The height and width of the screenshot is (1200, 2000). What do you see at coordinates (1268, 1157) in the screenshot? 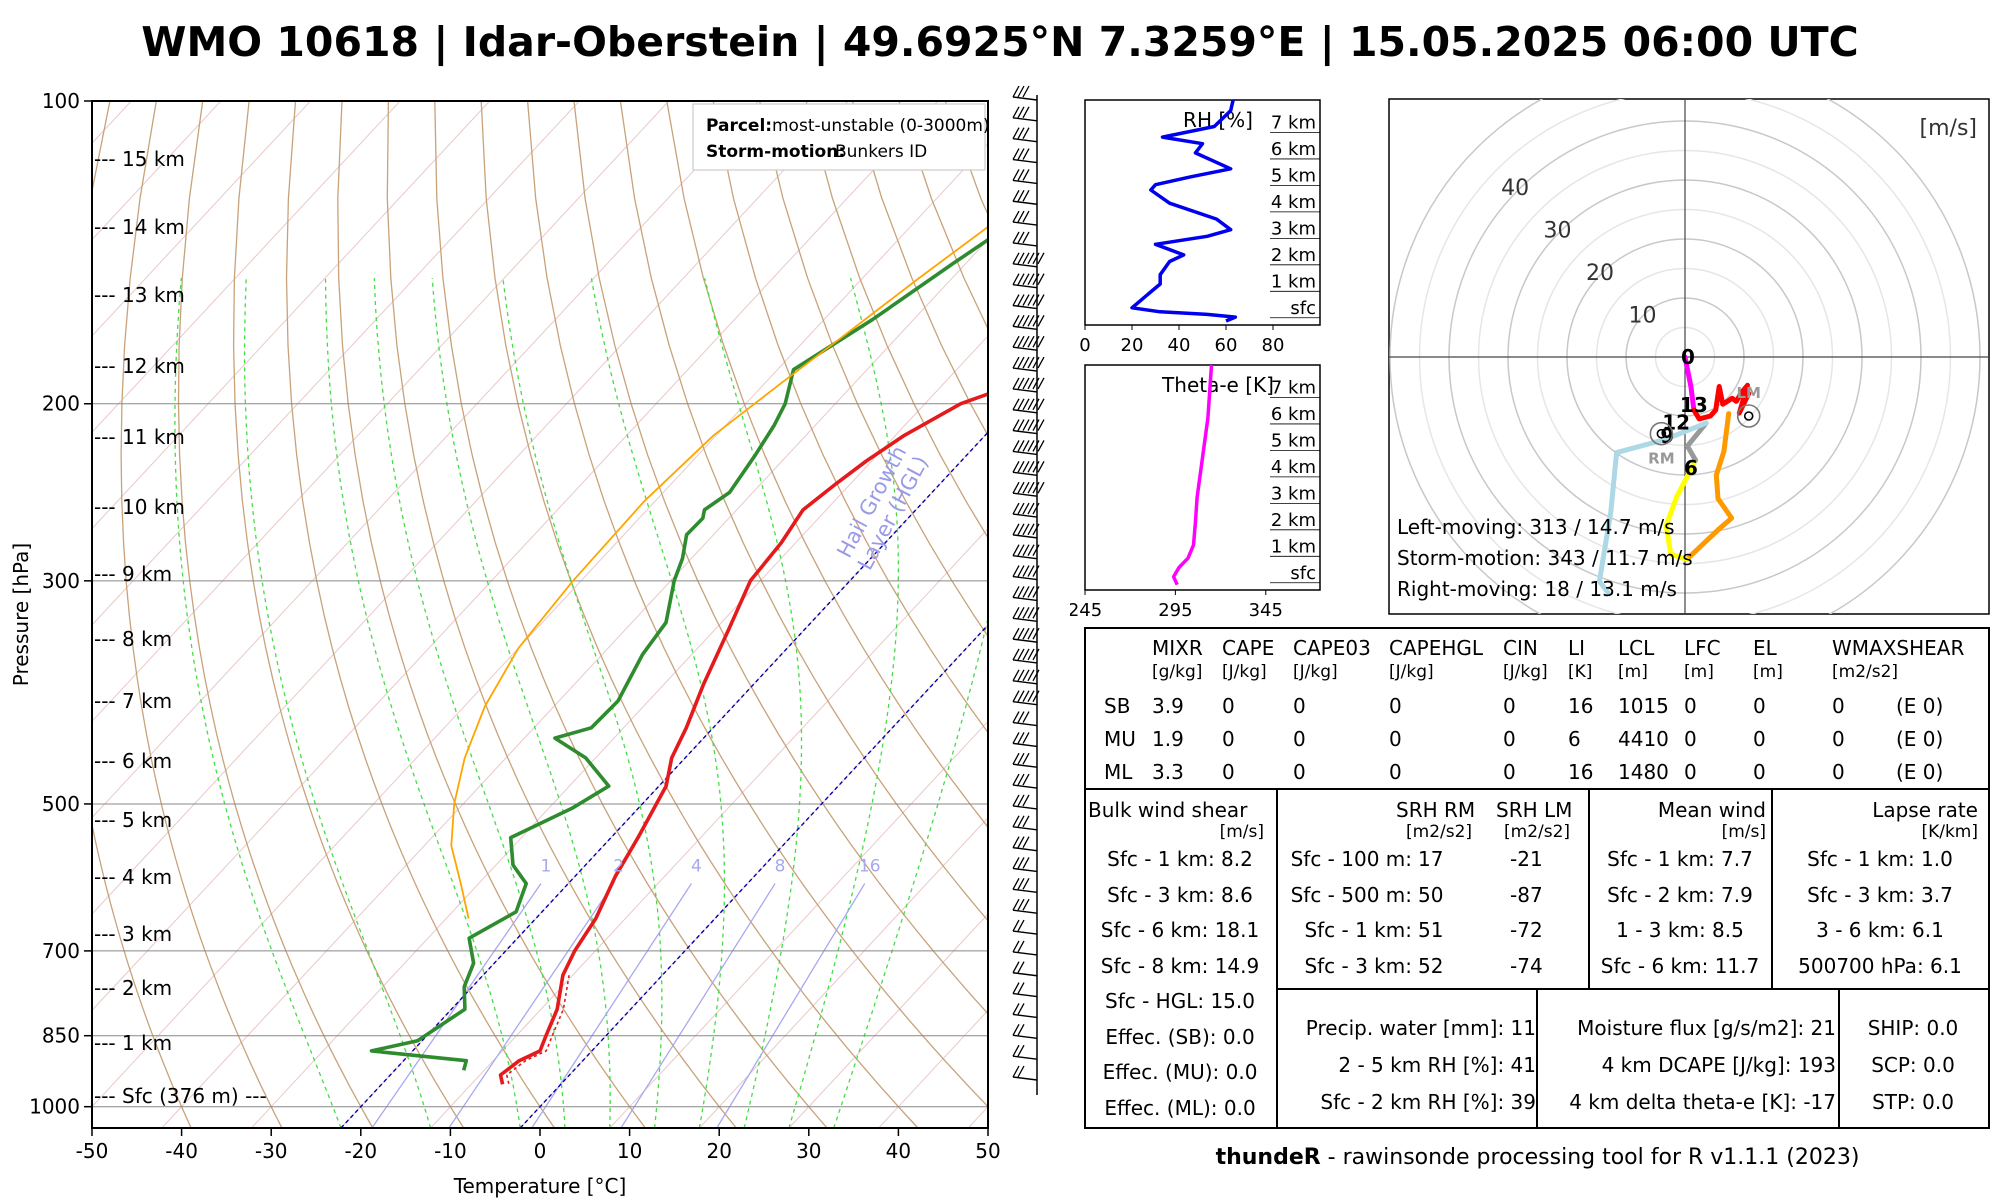
I see `footer-brand: thundeR` at bounding box center [1268, 1157].